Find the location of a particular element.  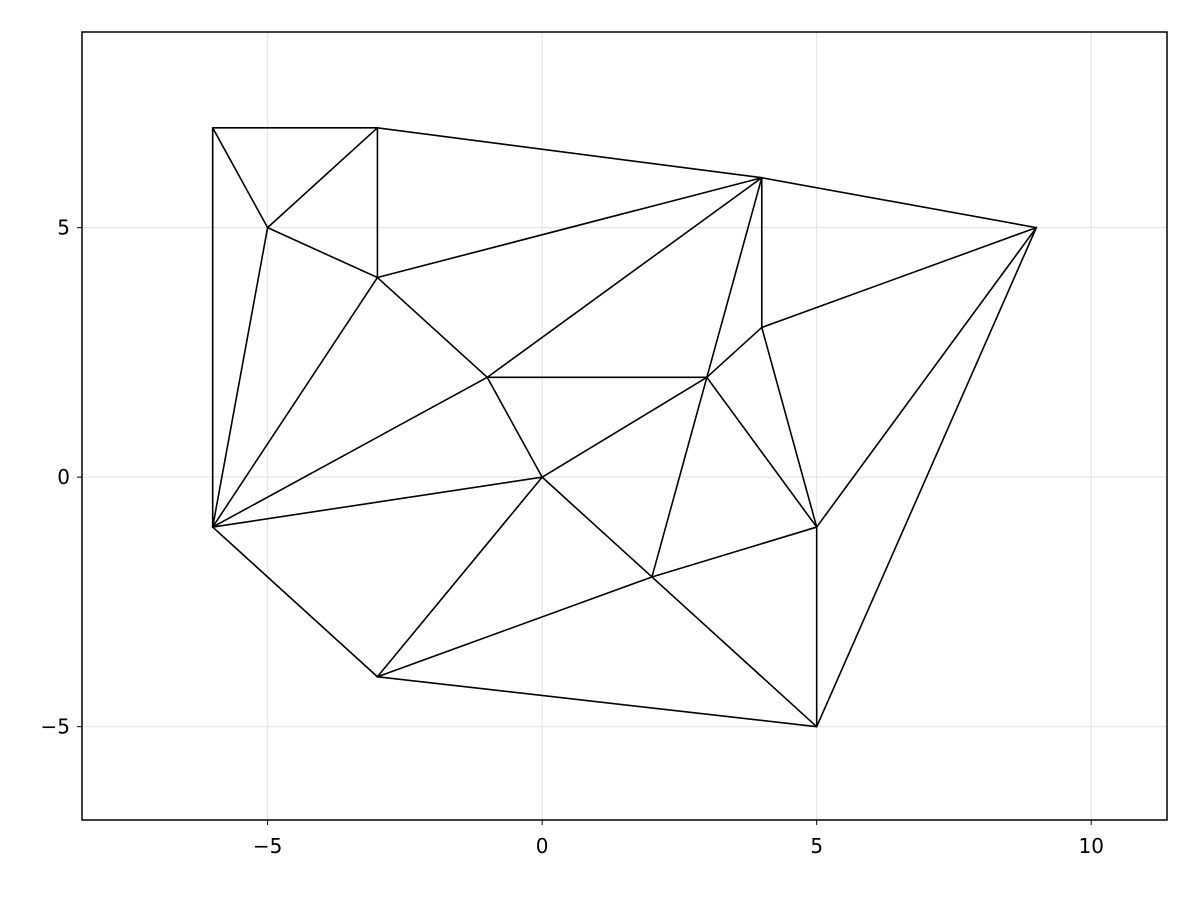

y-tick-label: 0 is located at coordinates (63, 477).